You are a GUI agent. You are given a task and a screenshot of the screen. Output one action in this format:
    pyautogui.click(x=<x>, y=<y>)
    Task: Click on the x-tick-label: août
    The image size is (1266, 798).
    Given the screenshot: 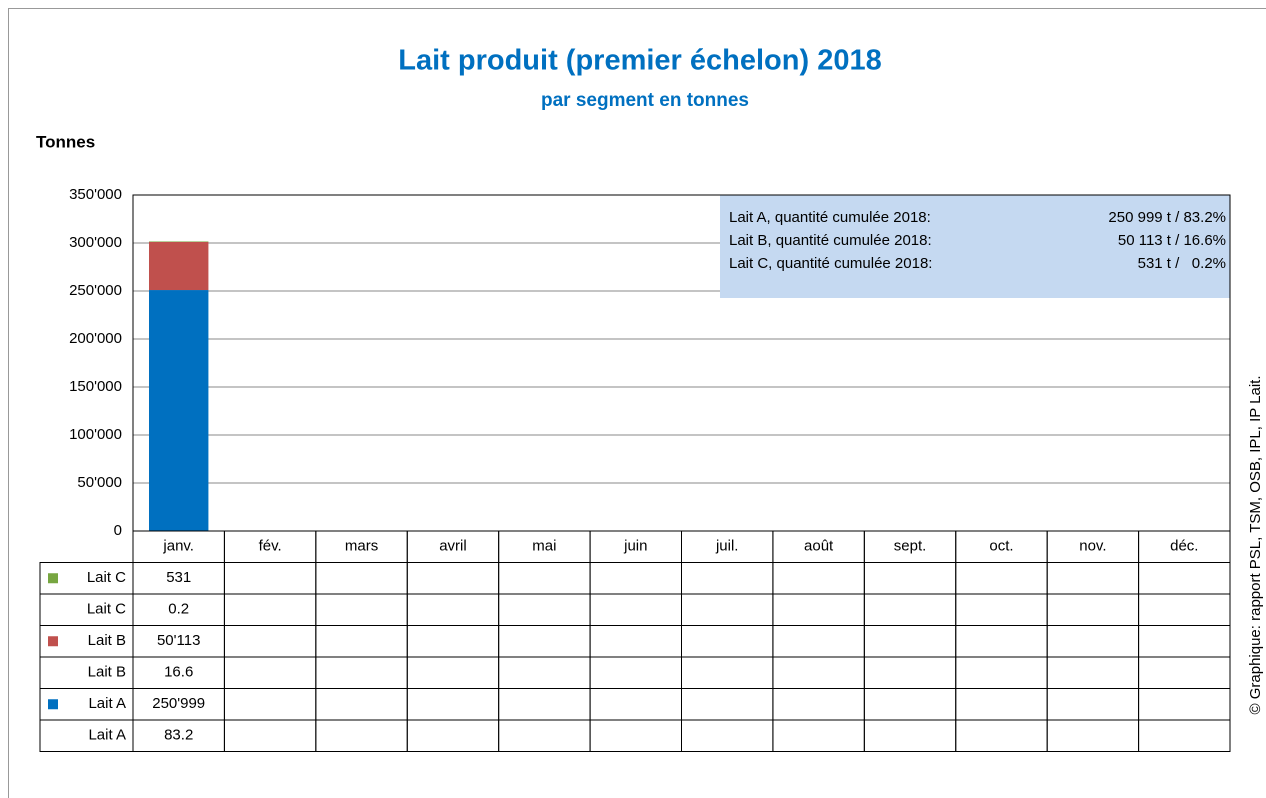 What is the action you would take?
    pyautogui.click(x=819, y=546)
    